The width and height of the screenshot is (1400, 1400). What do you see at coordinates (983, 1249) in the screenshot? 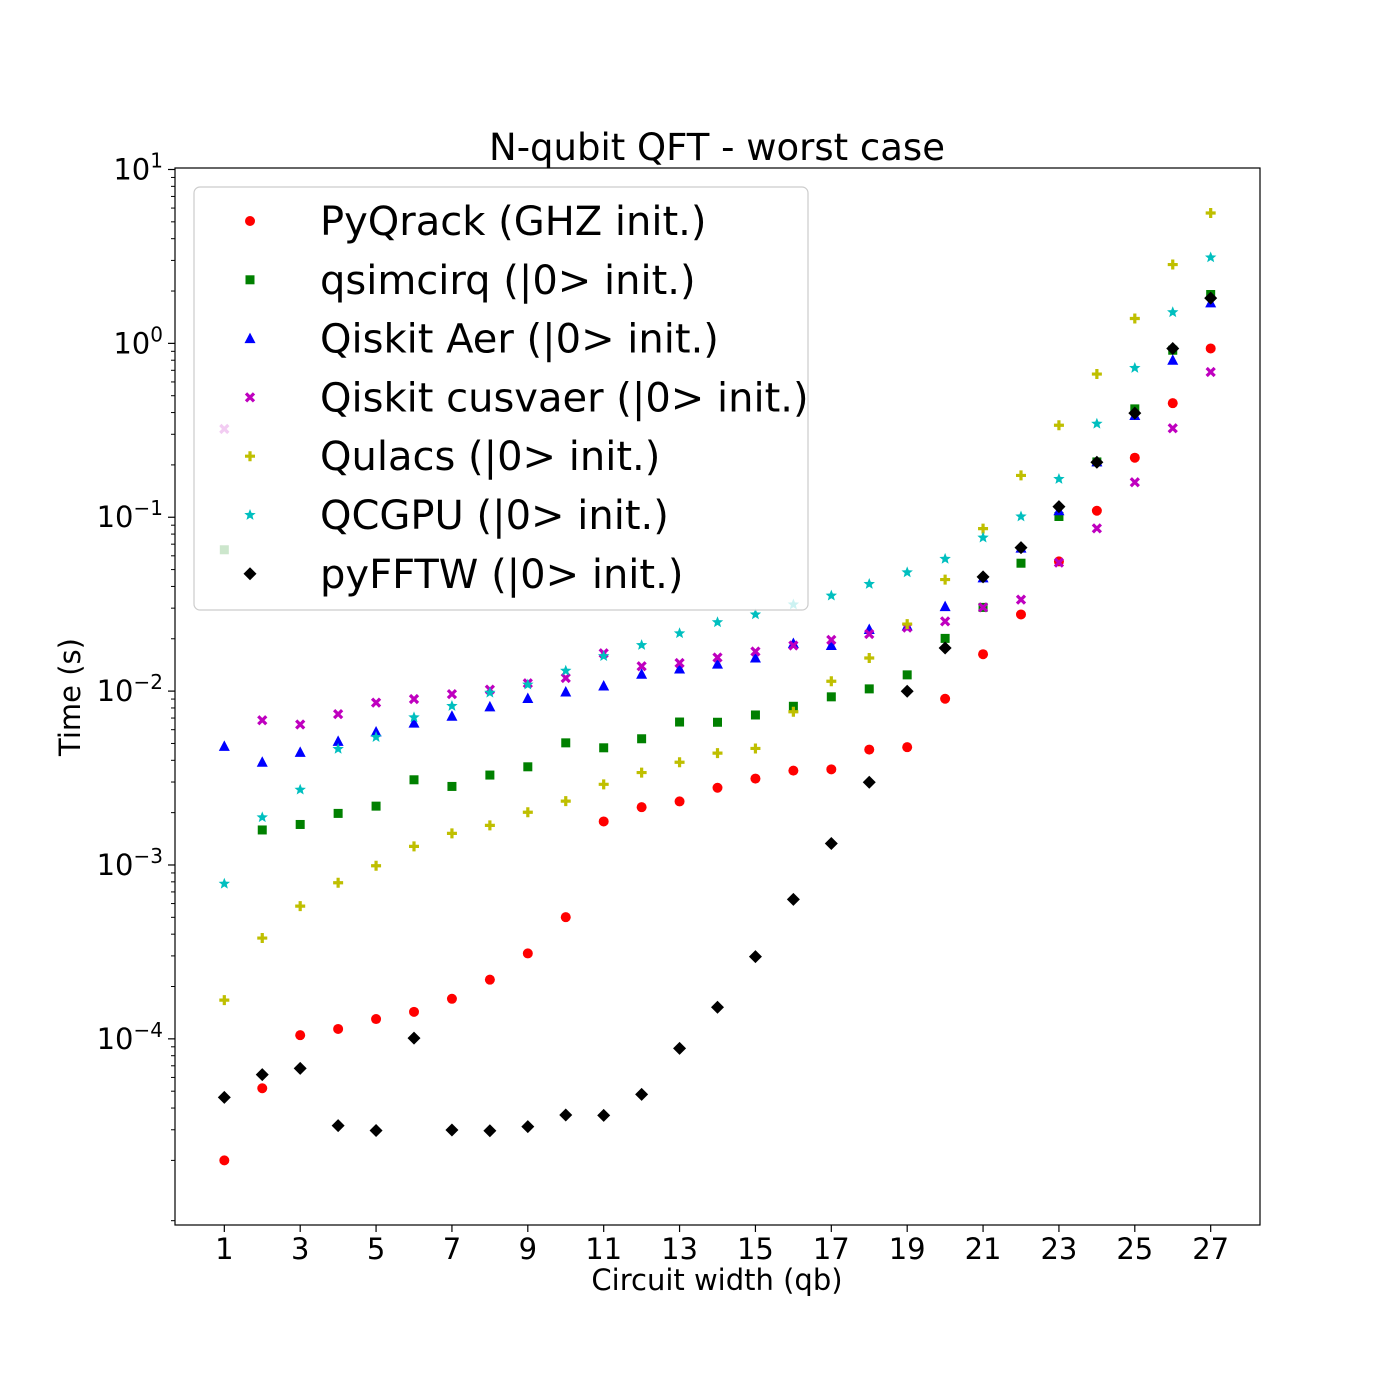
I see `x-tick-label: 21` at bounding box center [983, 1249].